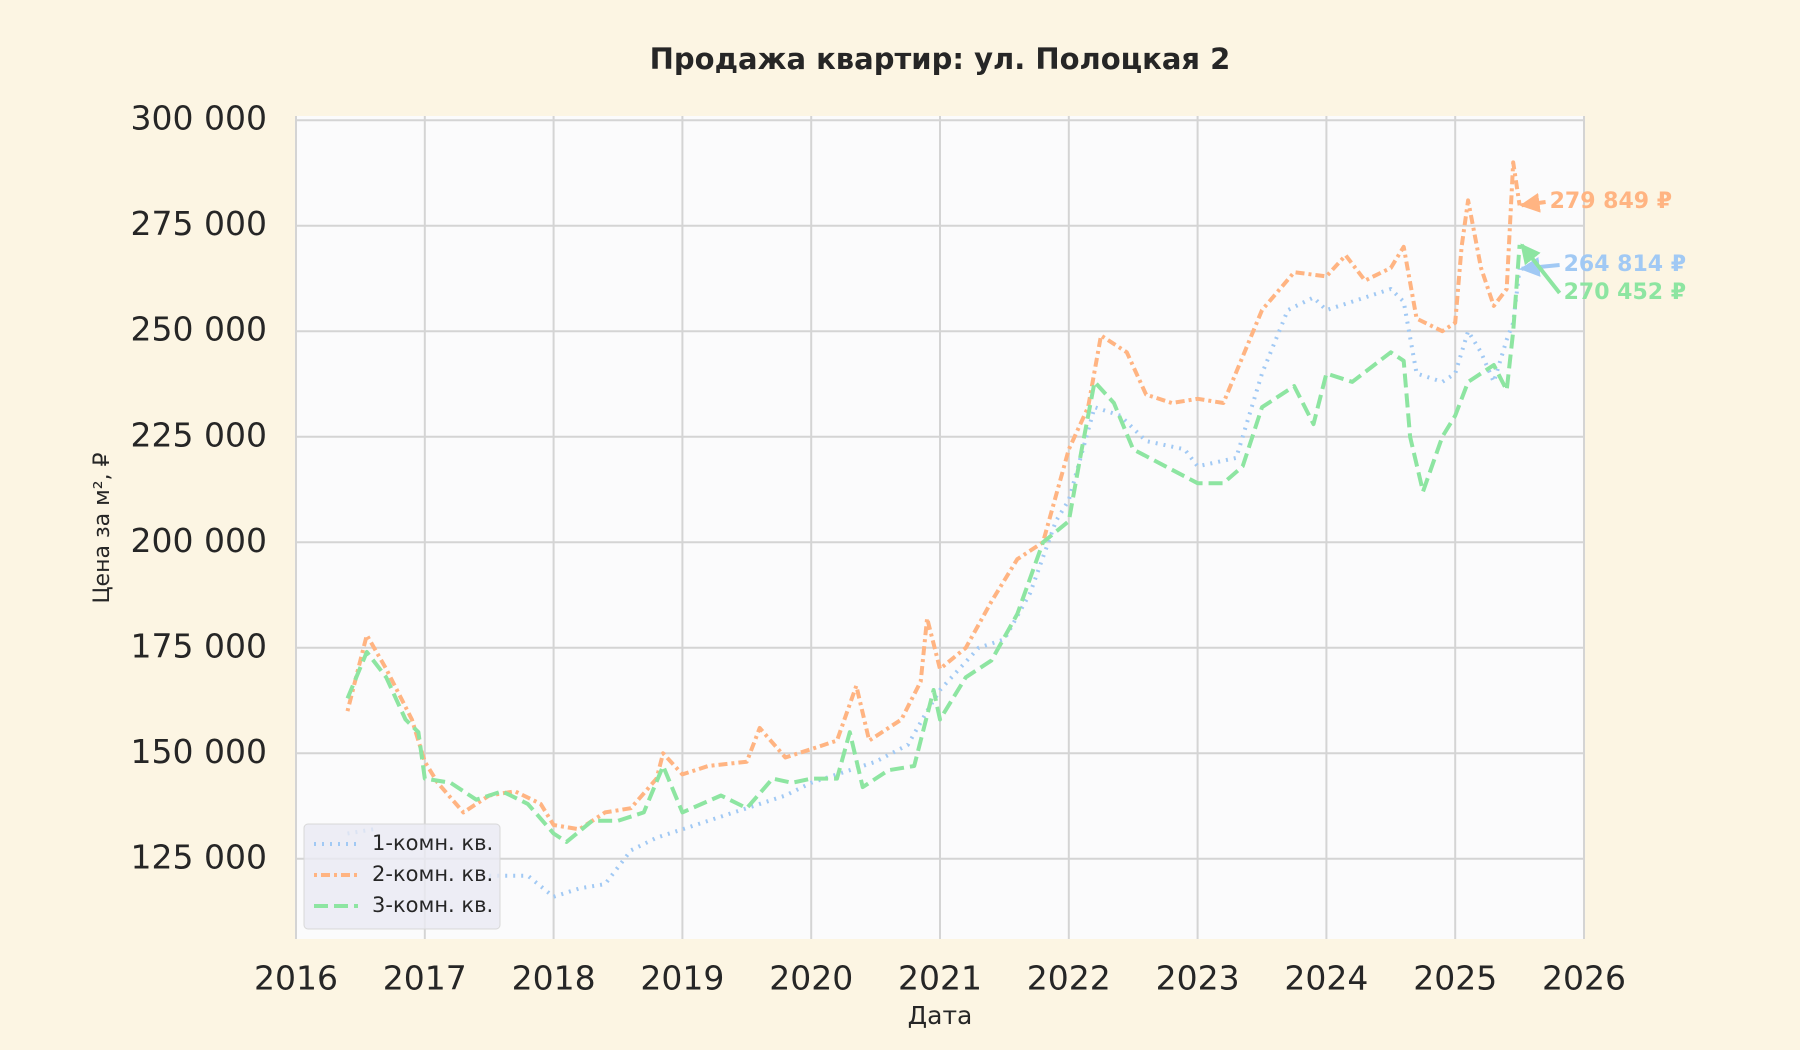 This screenshot has height=1050, width=1800. What do you see at coordinates (1625, 264) in the screenshot?
I see `annotation-label: 264 814 ₽` at bounding box center [1625, 264].